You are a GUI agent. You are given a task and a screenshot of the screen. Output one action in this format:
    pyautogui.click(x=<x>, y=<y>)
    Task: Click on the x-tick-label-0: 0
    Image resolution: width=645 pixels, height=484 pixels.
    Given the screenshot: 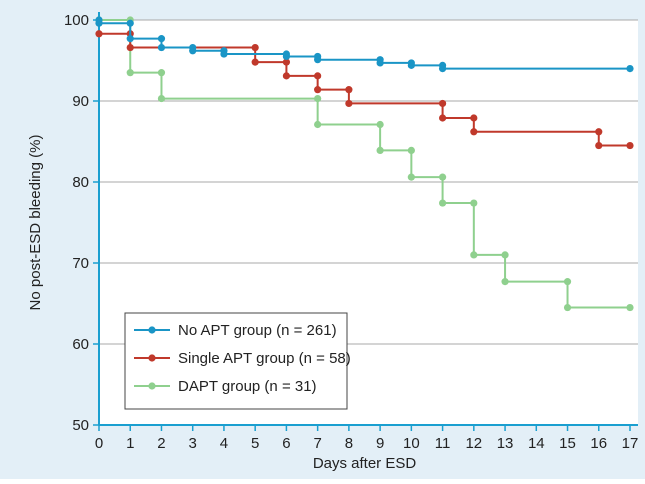 What is the action you would take?
    pyautogui.click(x=99, y=443)
    